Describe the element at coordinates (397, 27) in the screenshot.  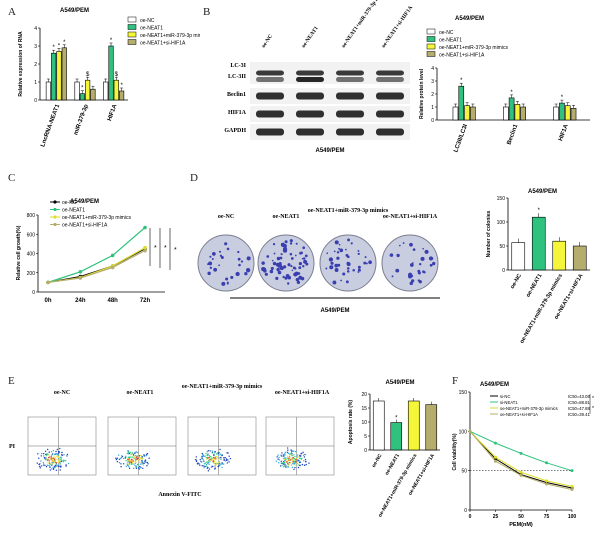
I see `lane-label: oe-NEAT1+si-HIF1A` at that location.